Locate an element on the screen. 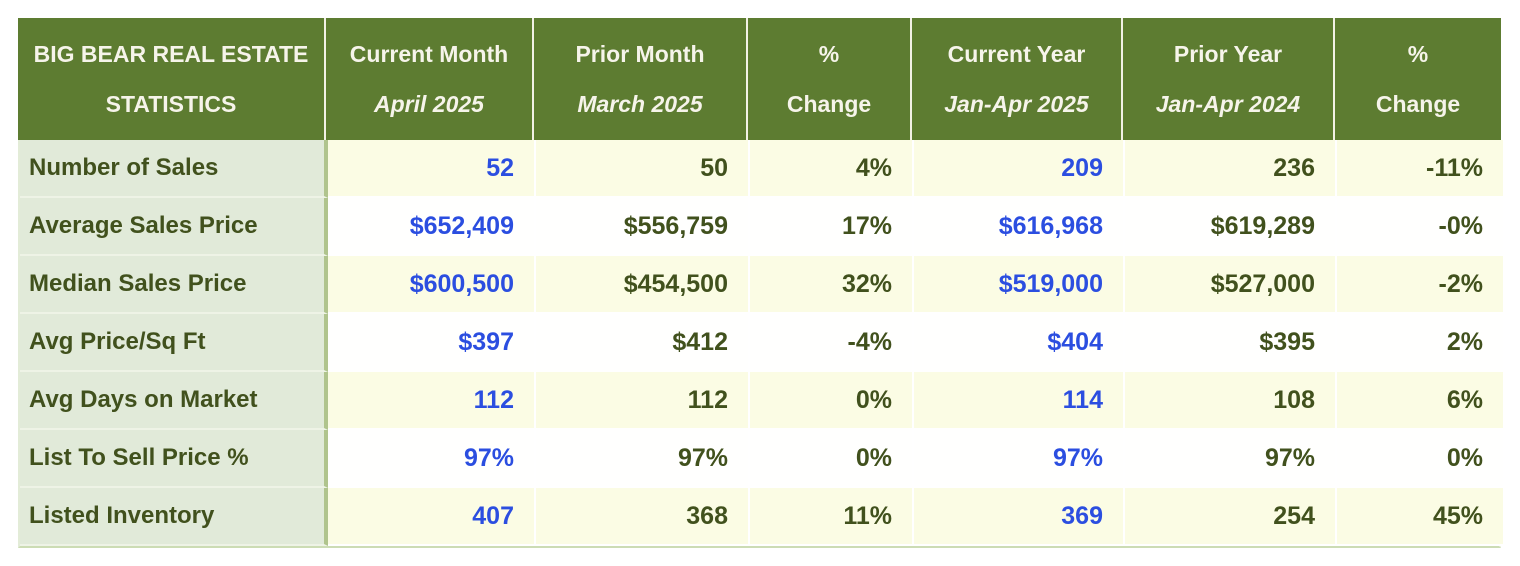  column-header-label: Current Month is located at coordinates (429, 53).